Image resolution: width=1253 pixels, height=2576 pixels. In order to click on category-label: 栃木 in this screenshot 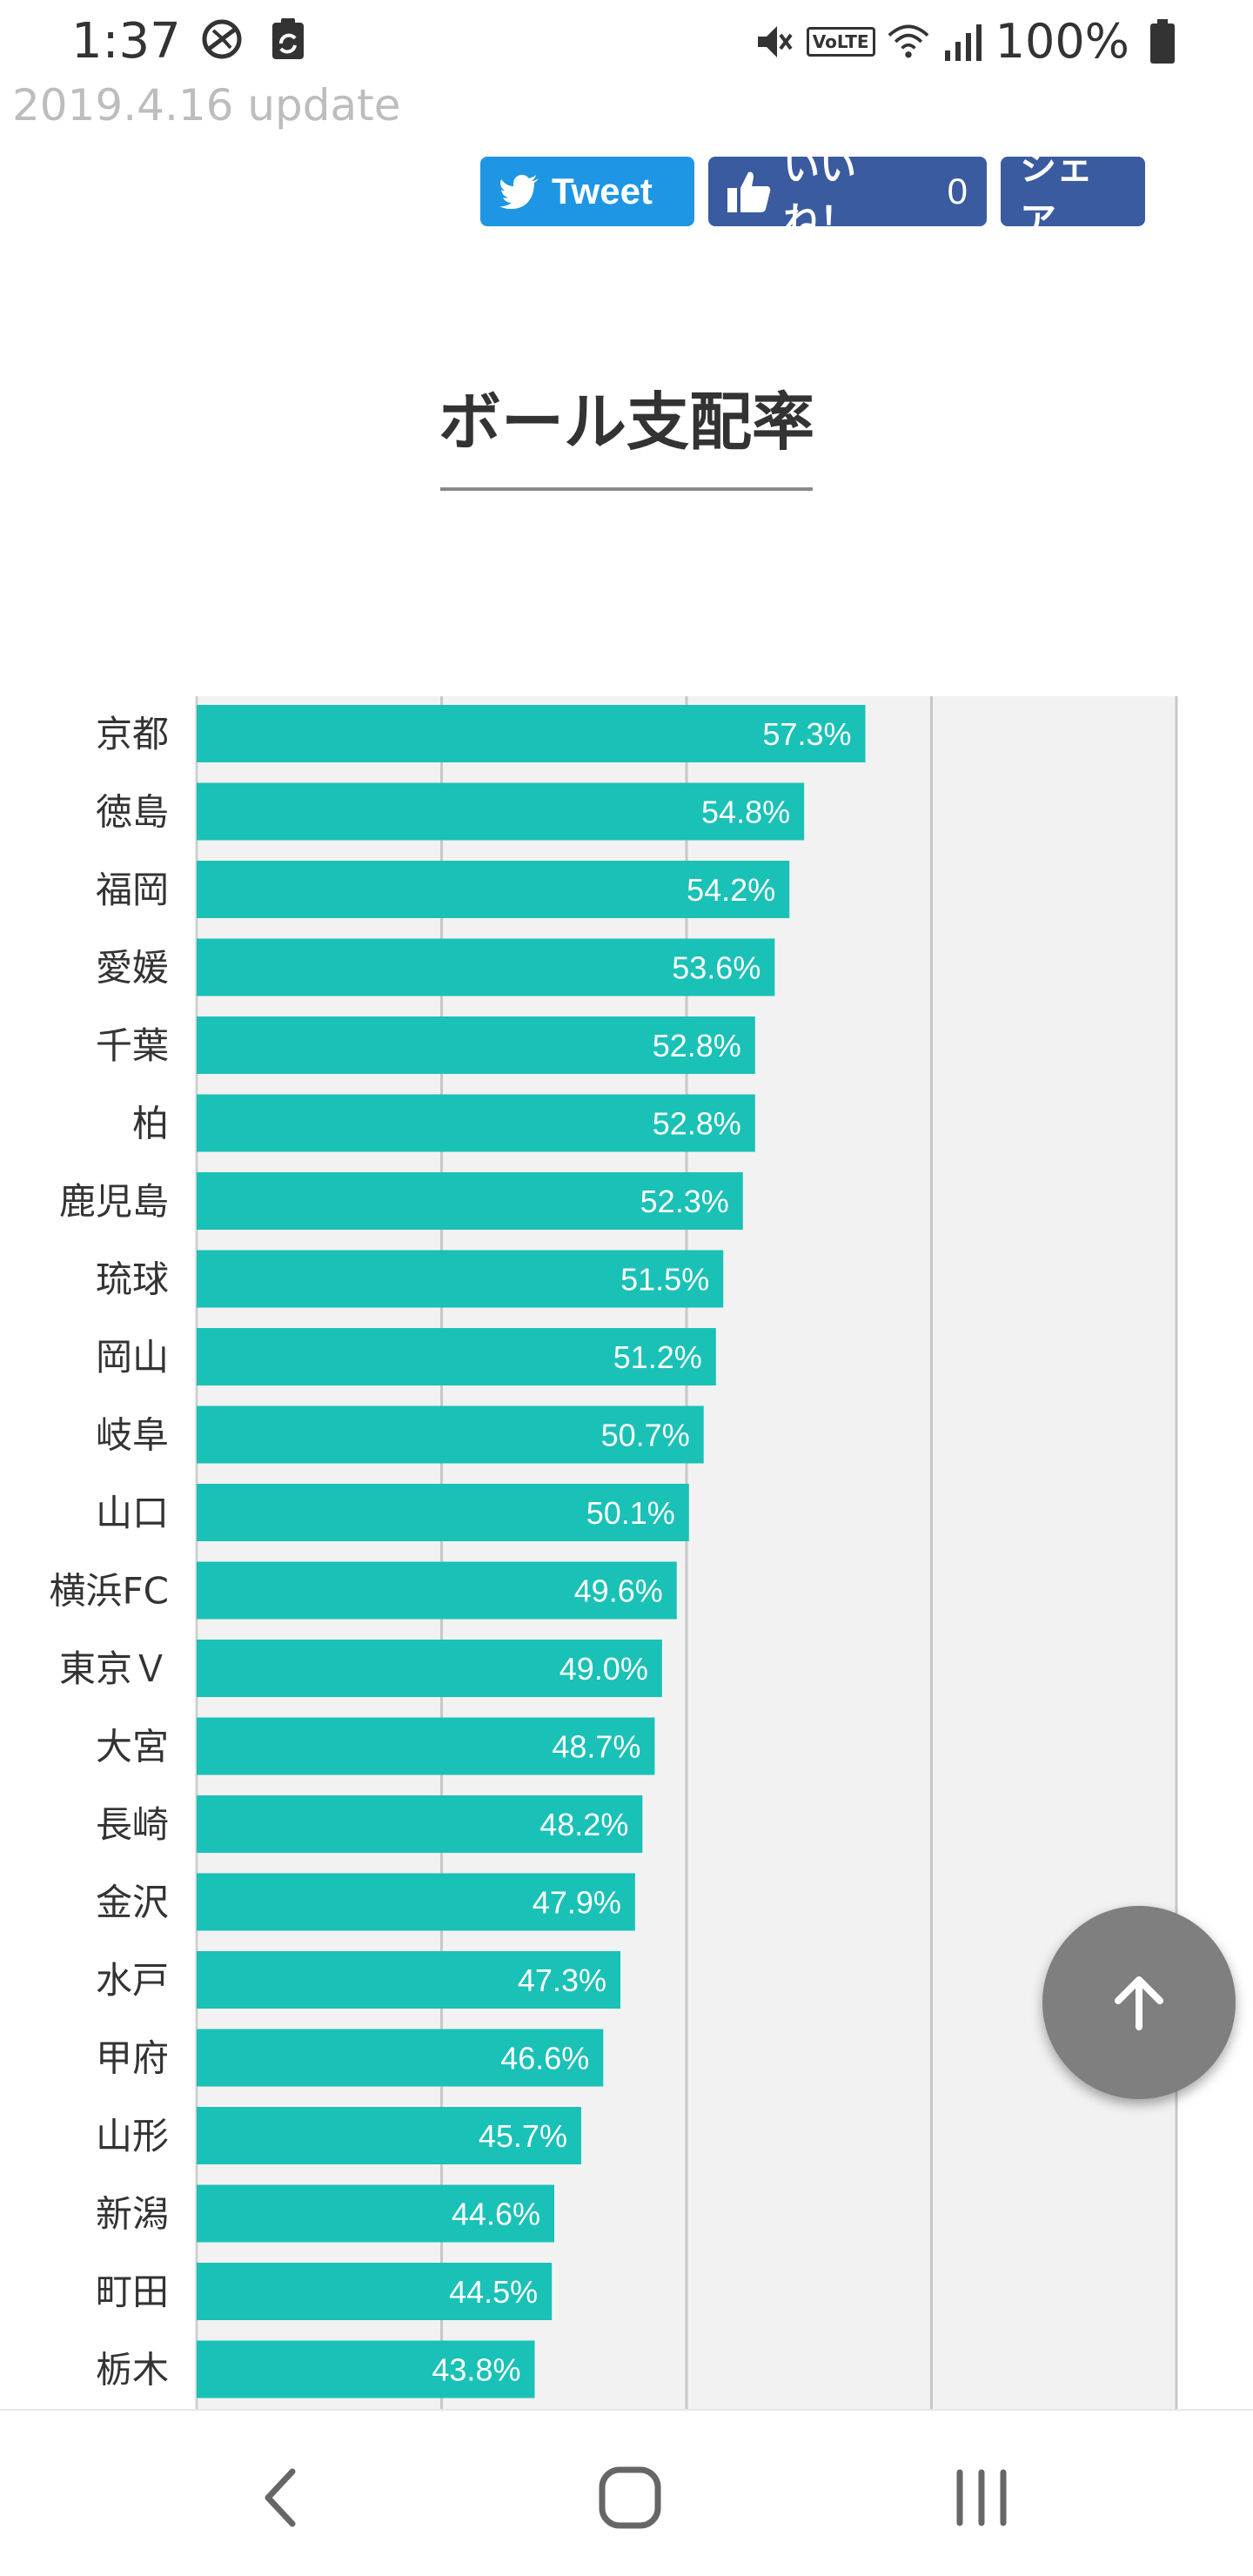, I will do `click(132, 2370)`.